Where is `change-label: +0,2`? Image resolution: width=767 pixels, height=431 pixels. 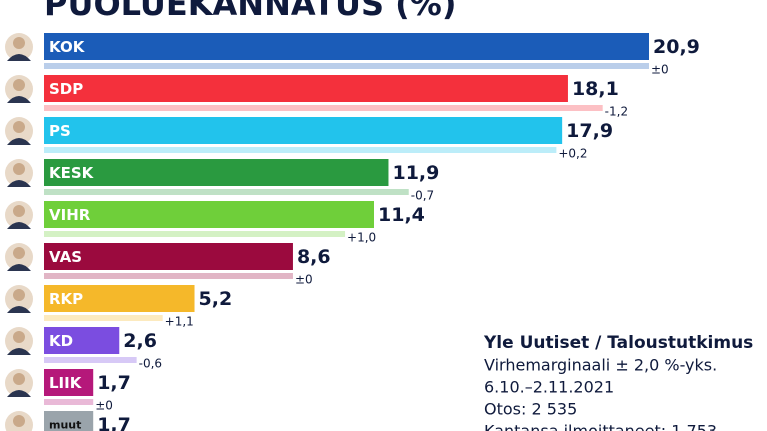
change-label: +0,2 is located at coordinates (572, 154).